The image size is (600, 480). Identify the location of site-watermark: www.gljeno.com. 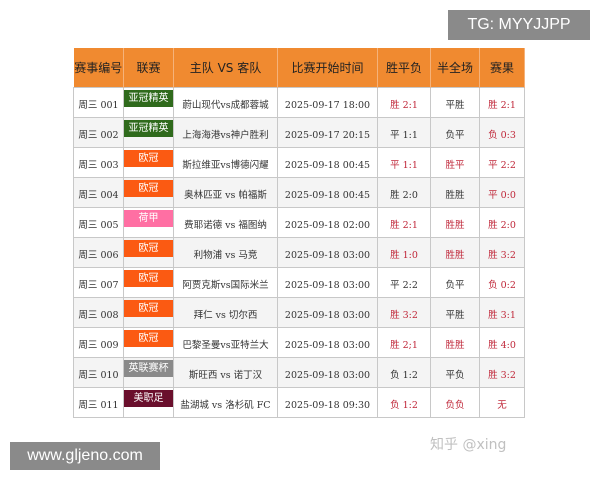
(85, 456).